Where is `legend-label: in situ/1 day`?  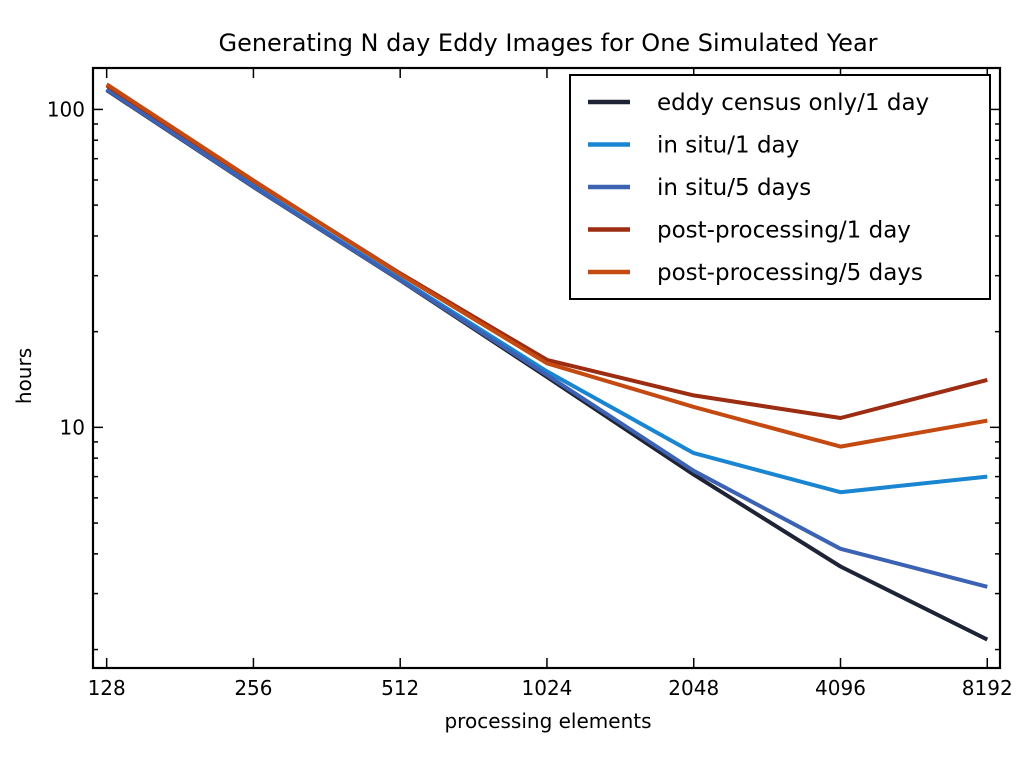 legend-label: in situ/1 day is located at coordinates (728, 146).